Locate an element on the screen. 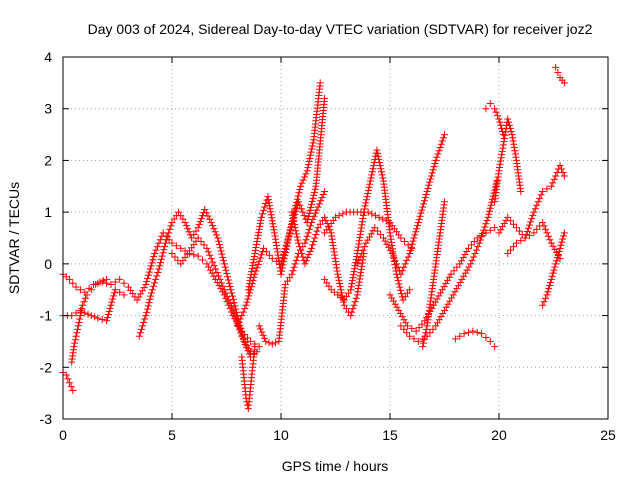 This screenshot has width=640, height=480. y-tick-label: -2 is located at coordinates (46, 367).